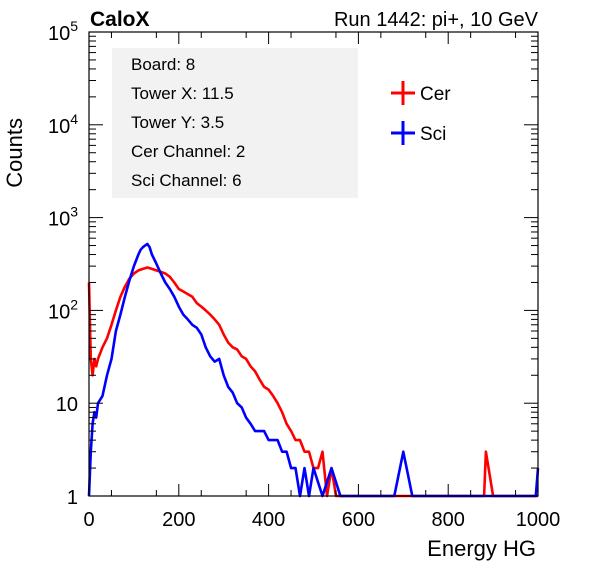  What do you see at coordinates (72, 498) in the screenshot?
I see `y-tick-label: 1` at bounding box center [72, 498].